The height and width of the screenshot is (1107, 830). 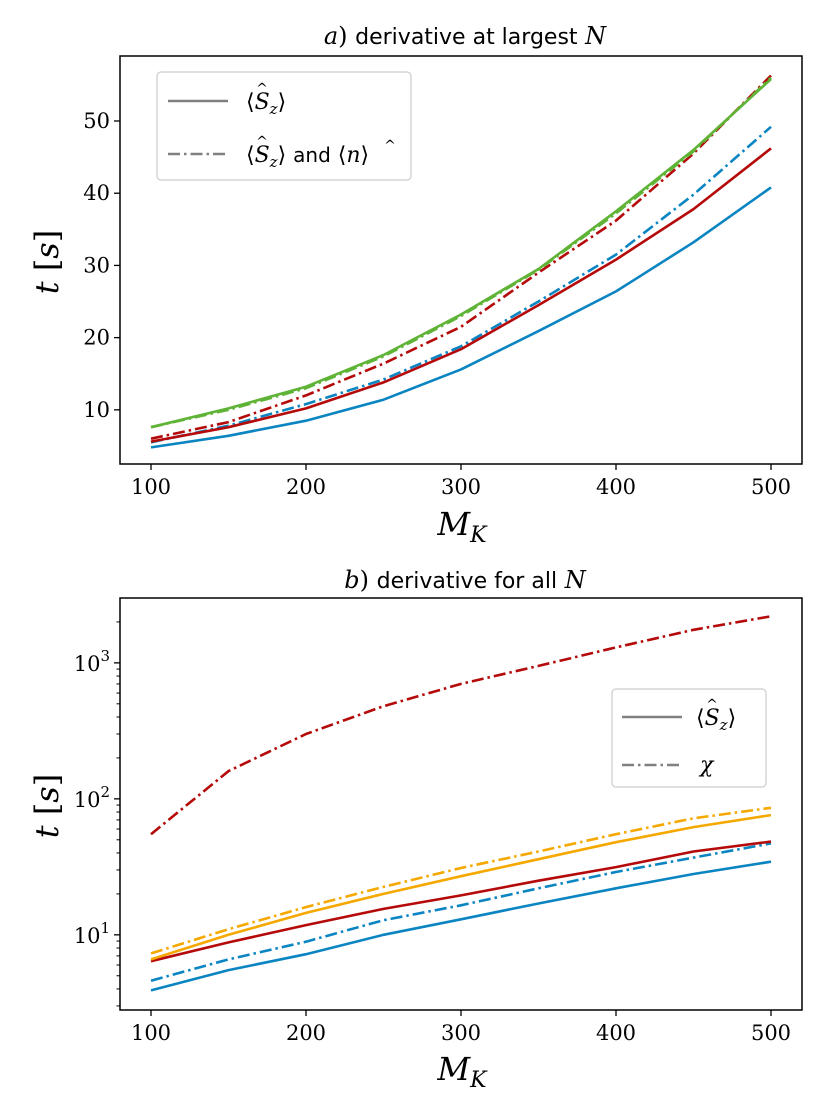 I want to click on chart-a-legend: ⟨Sz⟩ ^ ⟨Sz⟩ and ⟨n⟩ ^ ^, so click(x=284, y=126).